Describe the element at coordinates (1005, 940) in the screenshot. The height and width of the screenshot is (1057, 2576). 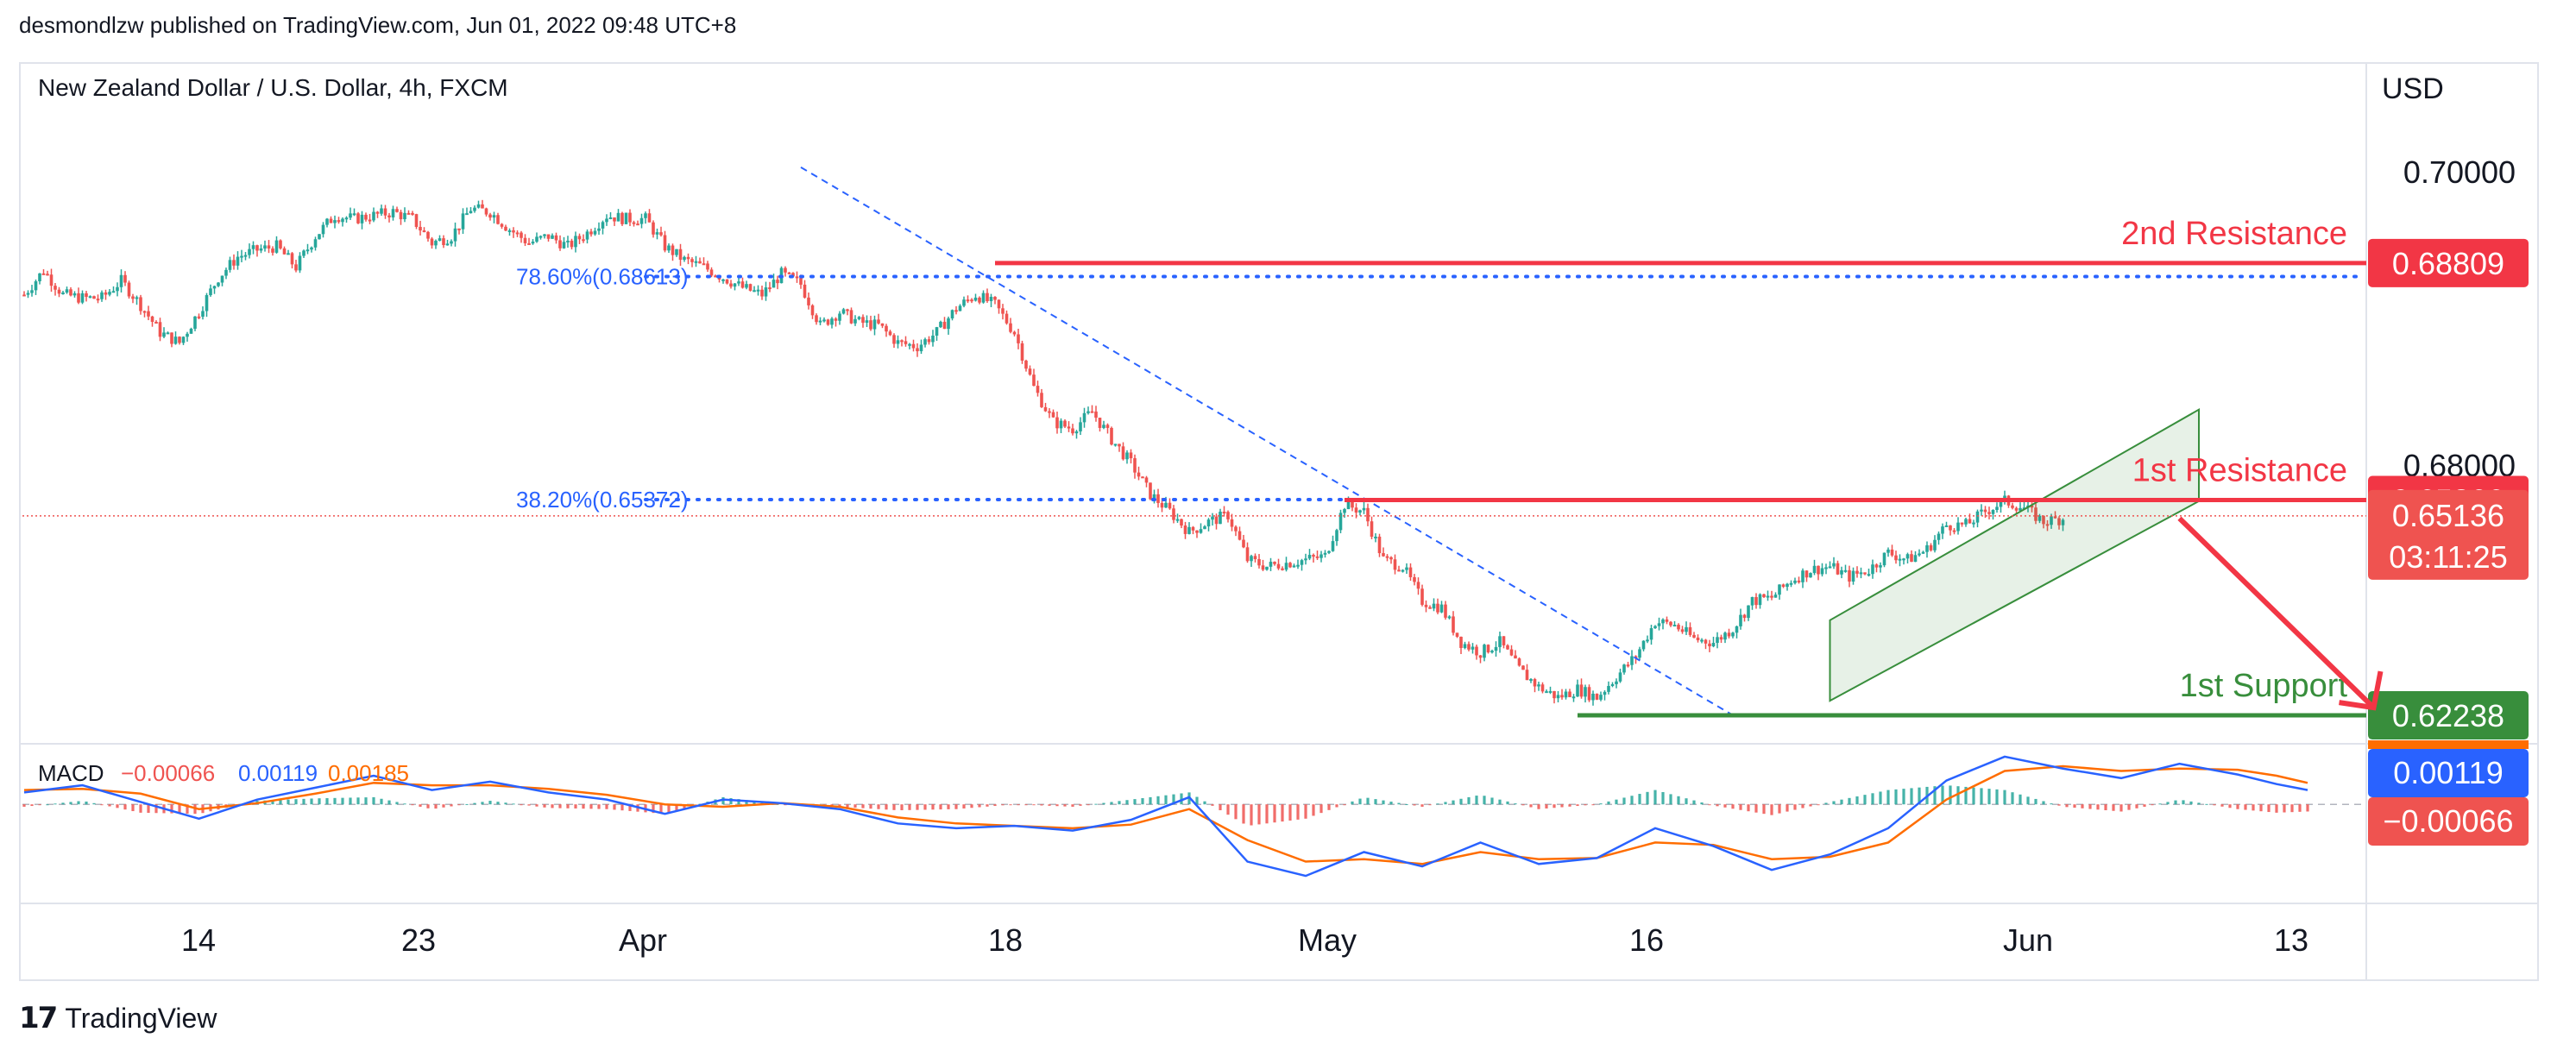
I see `time-tick-label: 18` at that location.